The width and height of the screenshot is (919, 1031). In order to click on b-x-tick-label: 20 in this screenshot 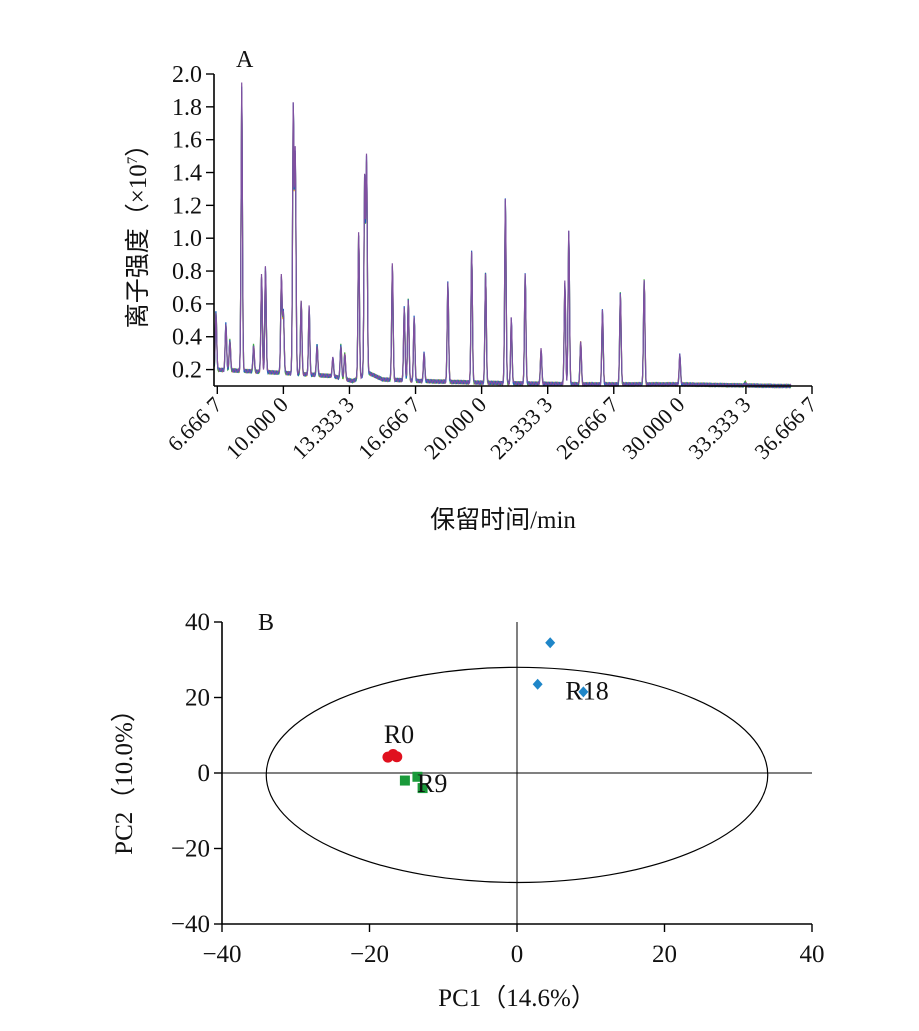, I will do `click(664, 954)`.